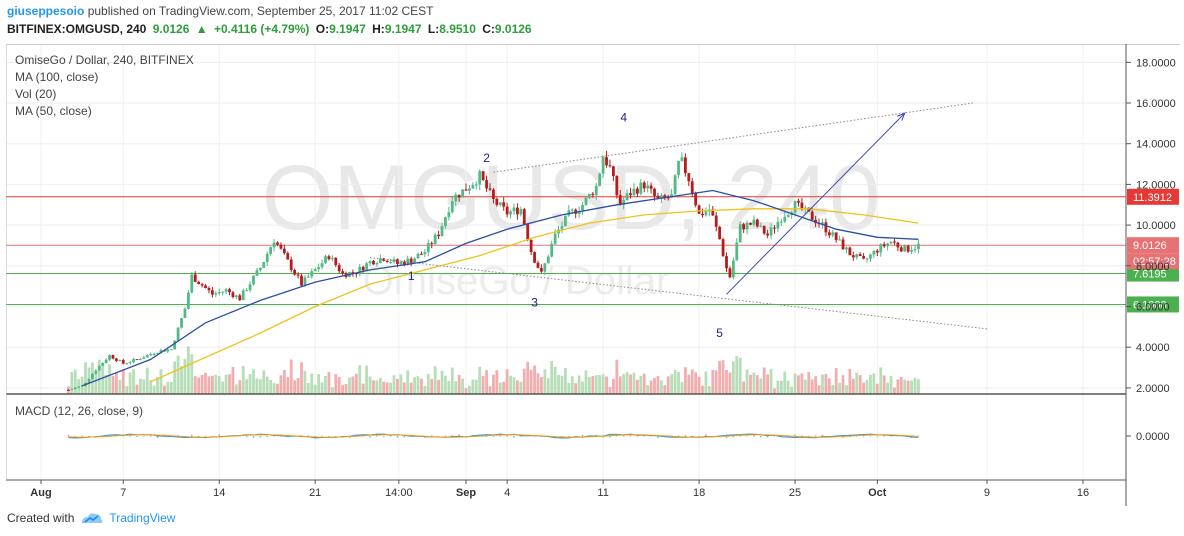  I want to click on signal-line, so click(493, 436).